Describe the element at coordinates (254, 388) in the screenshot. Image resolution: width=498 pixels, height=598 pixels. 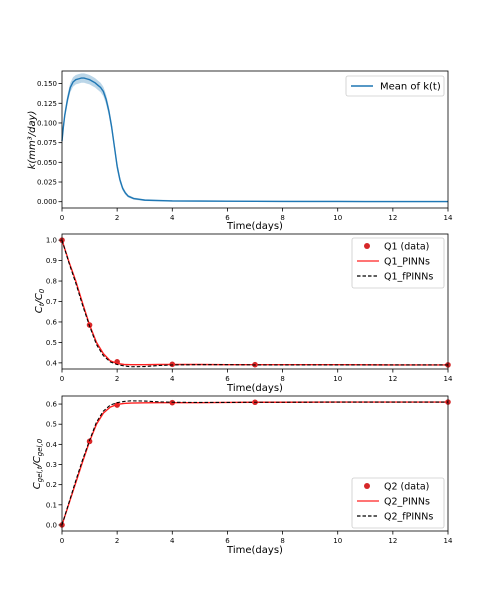
I see `q1-x-axis-label: Time(days)` at that location.